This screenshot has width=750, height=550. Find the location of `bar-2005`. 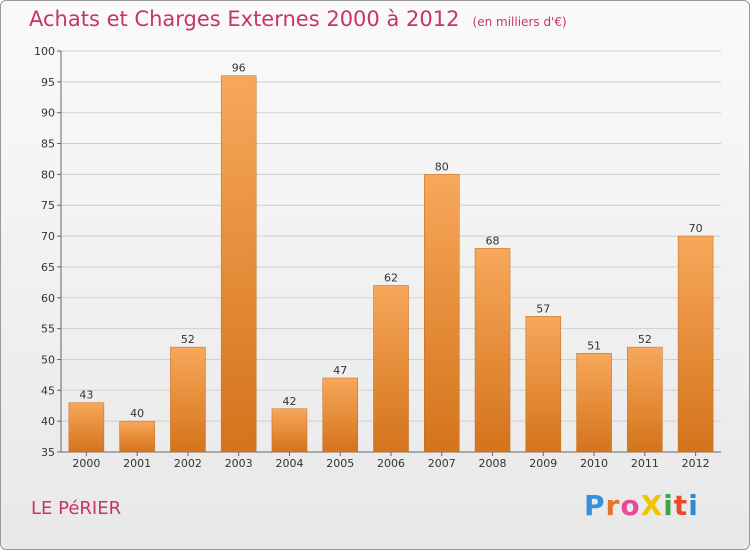

bar-2005 is located at coordinates (340, 415).